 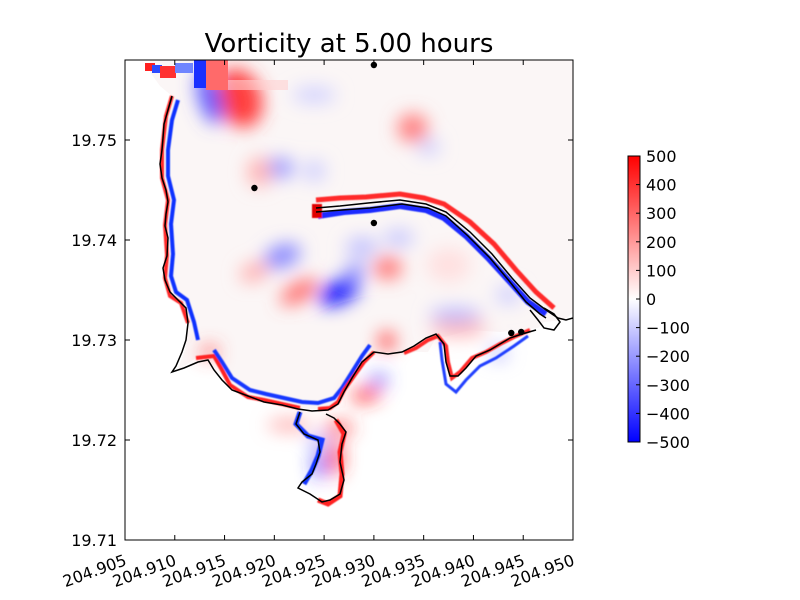 I want to click on colorbar-tick-label: 0, so click(x=651, y=299).